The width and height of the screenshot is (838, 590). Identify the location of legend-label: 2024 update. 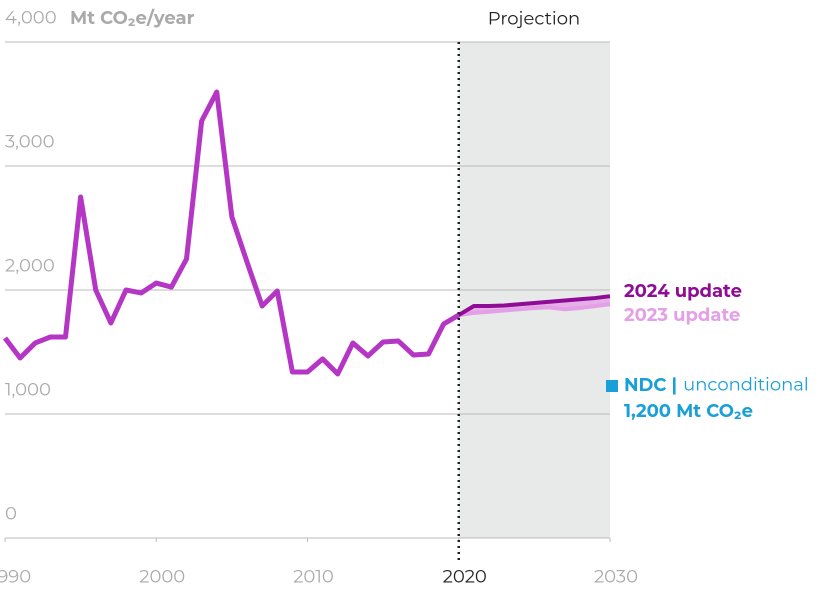
(683, 291).